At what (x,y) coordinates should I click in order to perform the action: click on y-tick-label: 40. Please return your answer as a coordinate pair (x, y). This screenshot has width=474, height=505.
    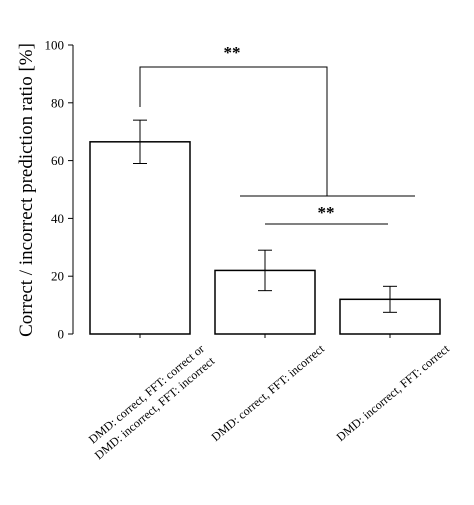
    Looking at the image, I should click on (57, 218).